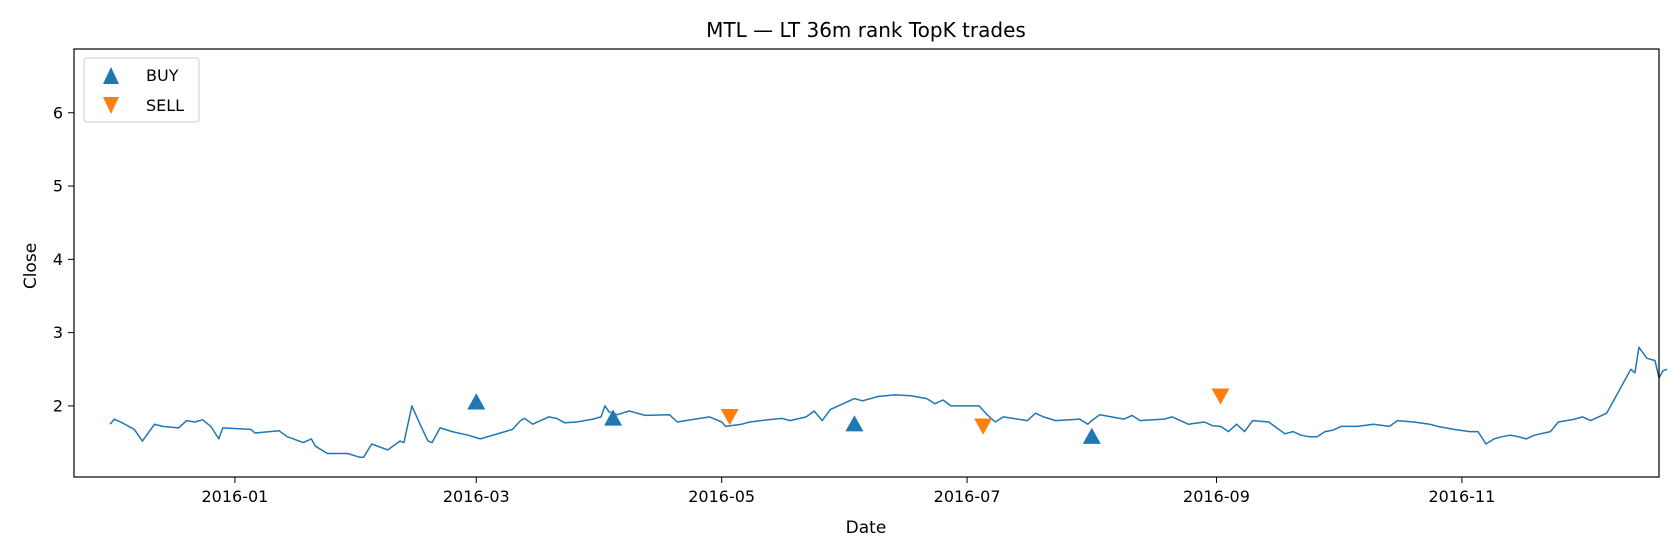 Image resolution: width=1680 pixels, height=560 pixels. What do you see at coordinates (967, 496) in the screenshot?
I see `x-tick-label: 2016-07` at bounding box center [967, 496].